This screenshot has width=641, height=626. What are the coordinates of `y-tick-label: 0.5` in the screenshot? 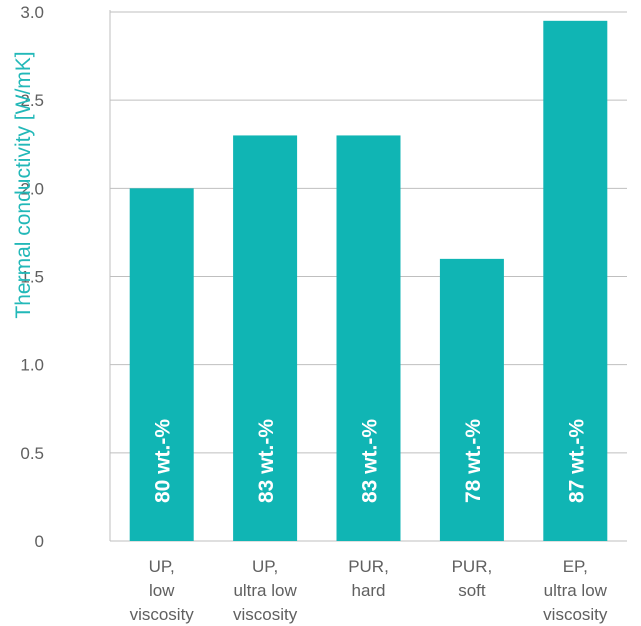 It's located at (32, 453).